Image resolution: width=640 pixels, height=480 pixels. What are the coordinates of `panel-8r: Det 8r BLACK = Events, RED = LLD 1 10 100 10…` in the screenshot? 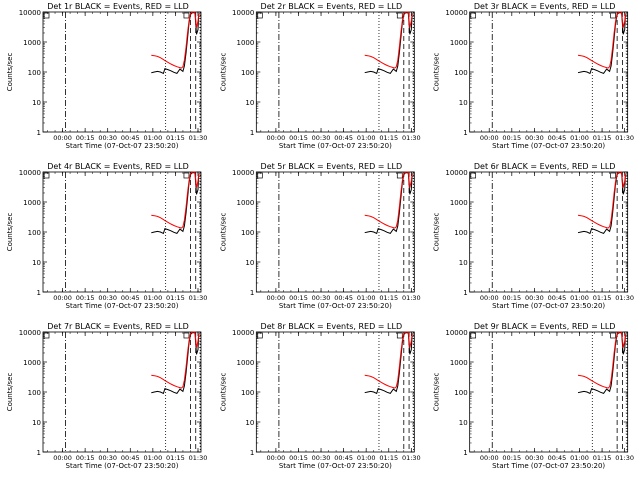 It's located at (319, 396).